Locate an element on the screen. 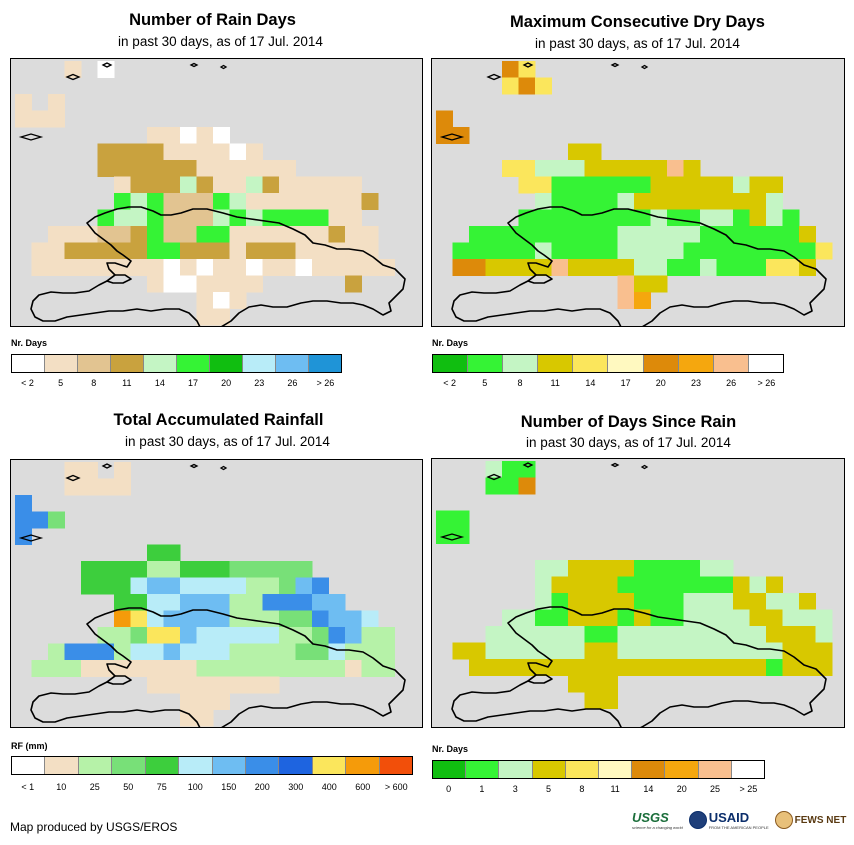  legend-tick-label: > 26 is located at coordinates (325, 383).